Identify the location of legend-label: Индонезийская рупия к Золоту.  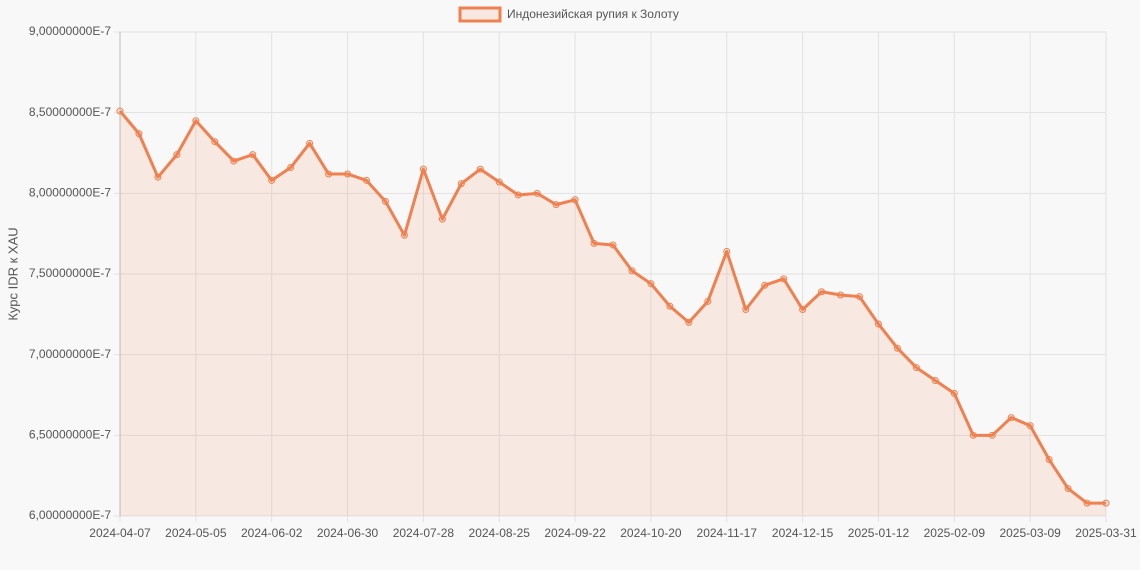
(593, 14).